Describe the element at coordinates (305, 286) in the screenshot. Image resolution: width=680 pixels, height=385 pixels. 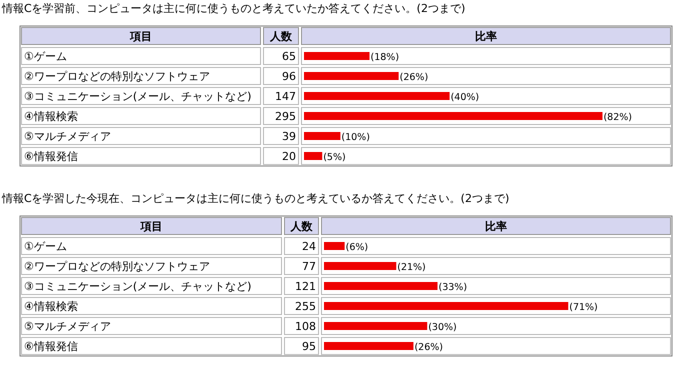
I see `text: 121` at that location.